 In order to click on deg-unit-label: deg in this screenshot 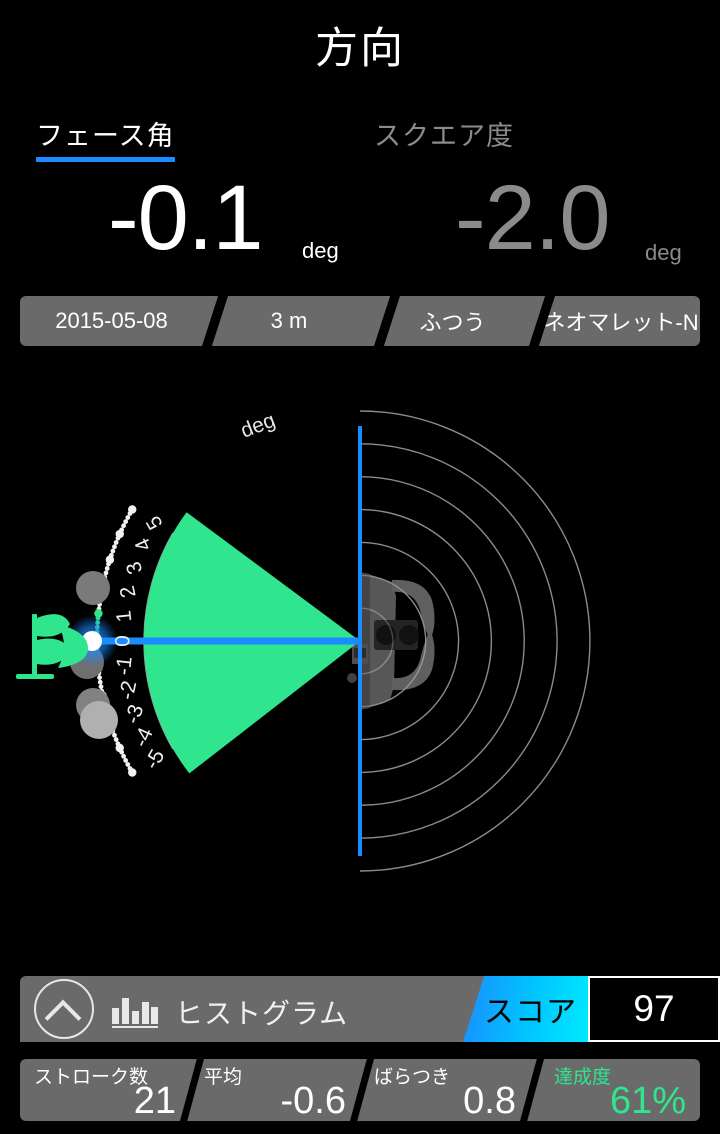, I will do `click(258, 426)`.